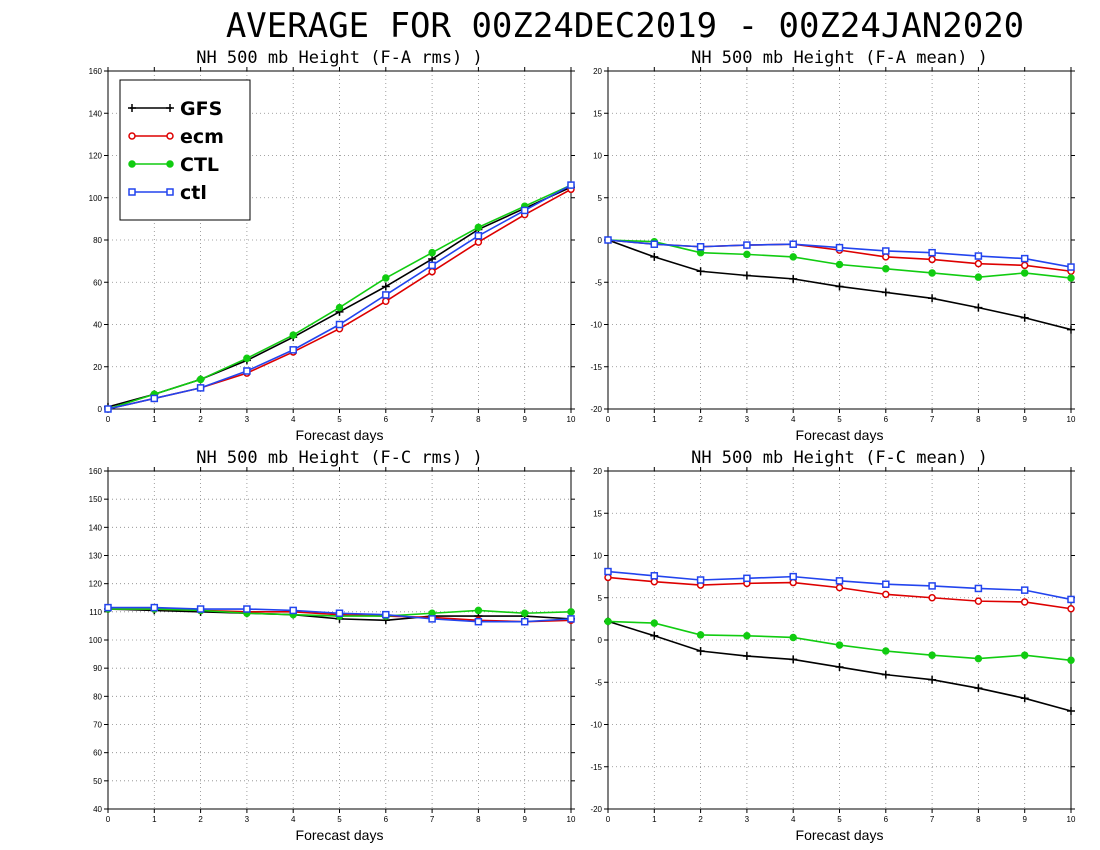  Describe the element at coordinates (96, 499) in the screenshot. I see `y-tick-label: 150` at that location.